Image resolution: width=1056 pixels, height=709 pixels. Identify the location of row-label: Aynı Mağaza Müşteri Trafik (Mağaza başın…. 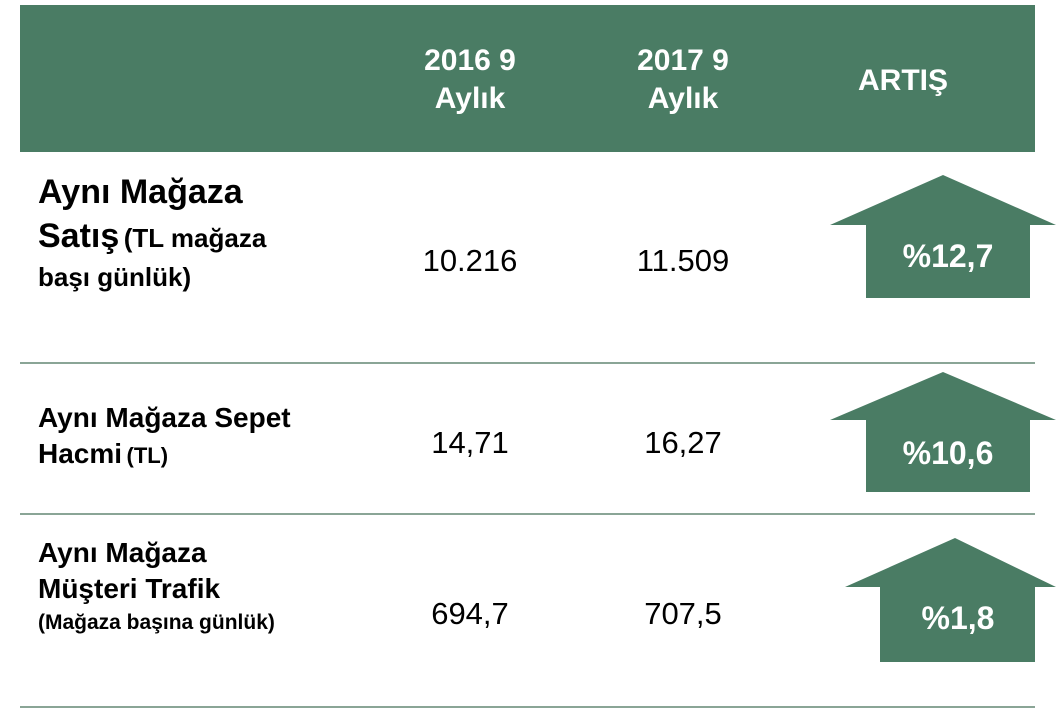
(168, 587).